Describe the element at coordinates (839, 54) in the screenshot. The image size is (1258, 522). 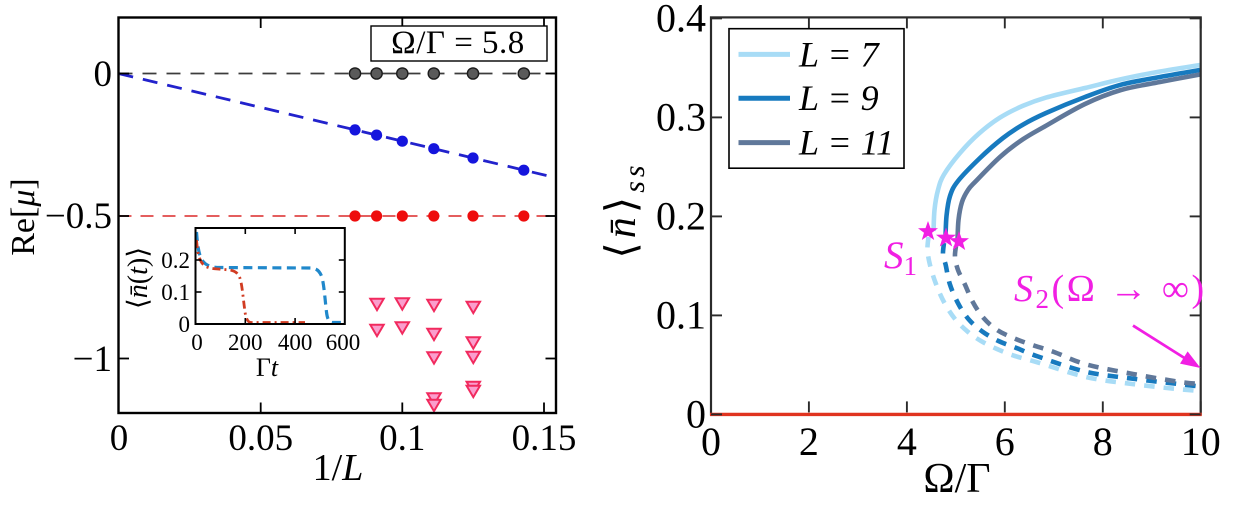
I see `svg-text: L = 7` at that location.